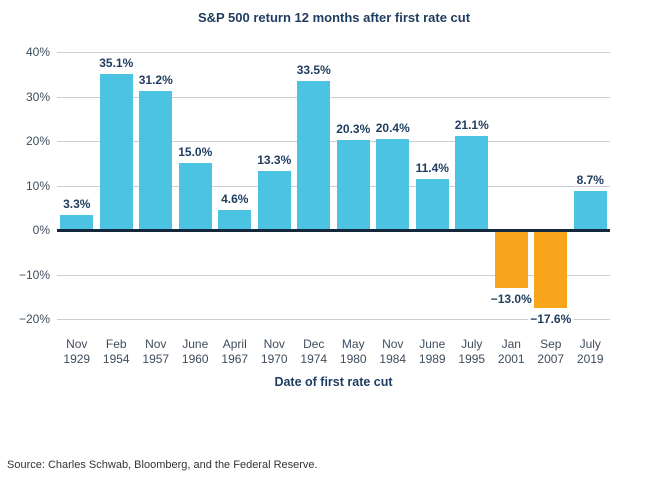 The width and height of the screenshot is (668, 477). I want to click on y-tick-label: 30%, so click(37, 96).